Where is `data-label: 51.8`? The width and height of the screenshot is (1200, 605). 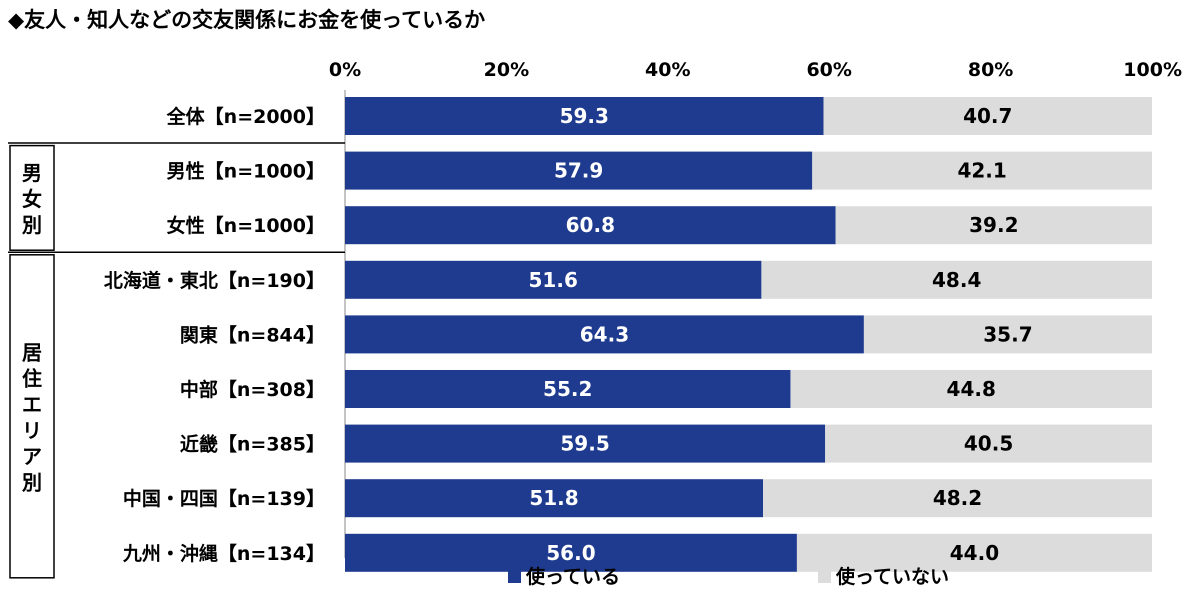
data-label: 51.8 is located at coordinates (553, 498).